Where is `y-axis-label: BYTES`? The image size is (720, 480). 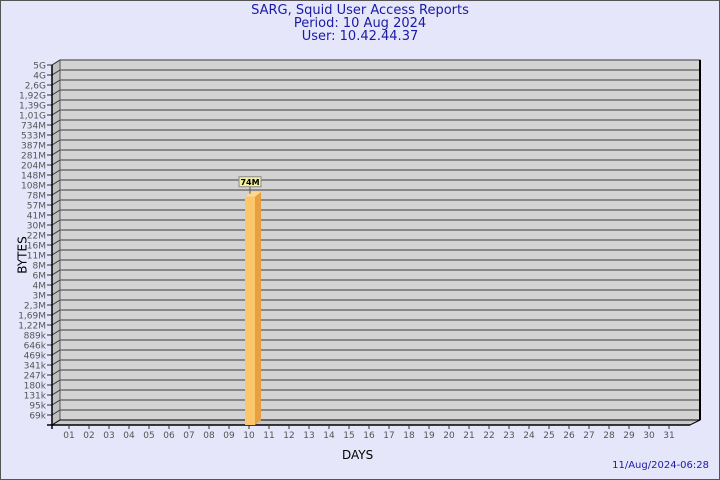 y-axis-label: BYTES is located at coordinates (22, 255).